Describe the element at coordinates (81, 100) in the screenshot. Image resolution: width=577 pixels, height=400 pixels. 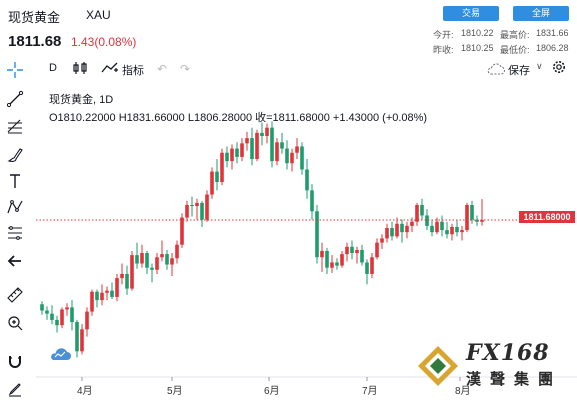
I see `chart-legend-title: 现货黄金, 1D` at that location.